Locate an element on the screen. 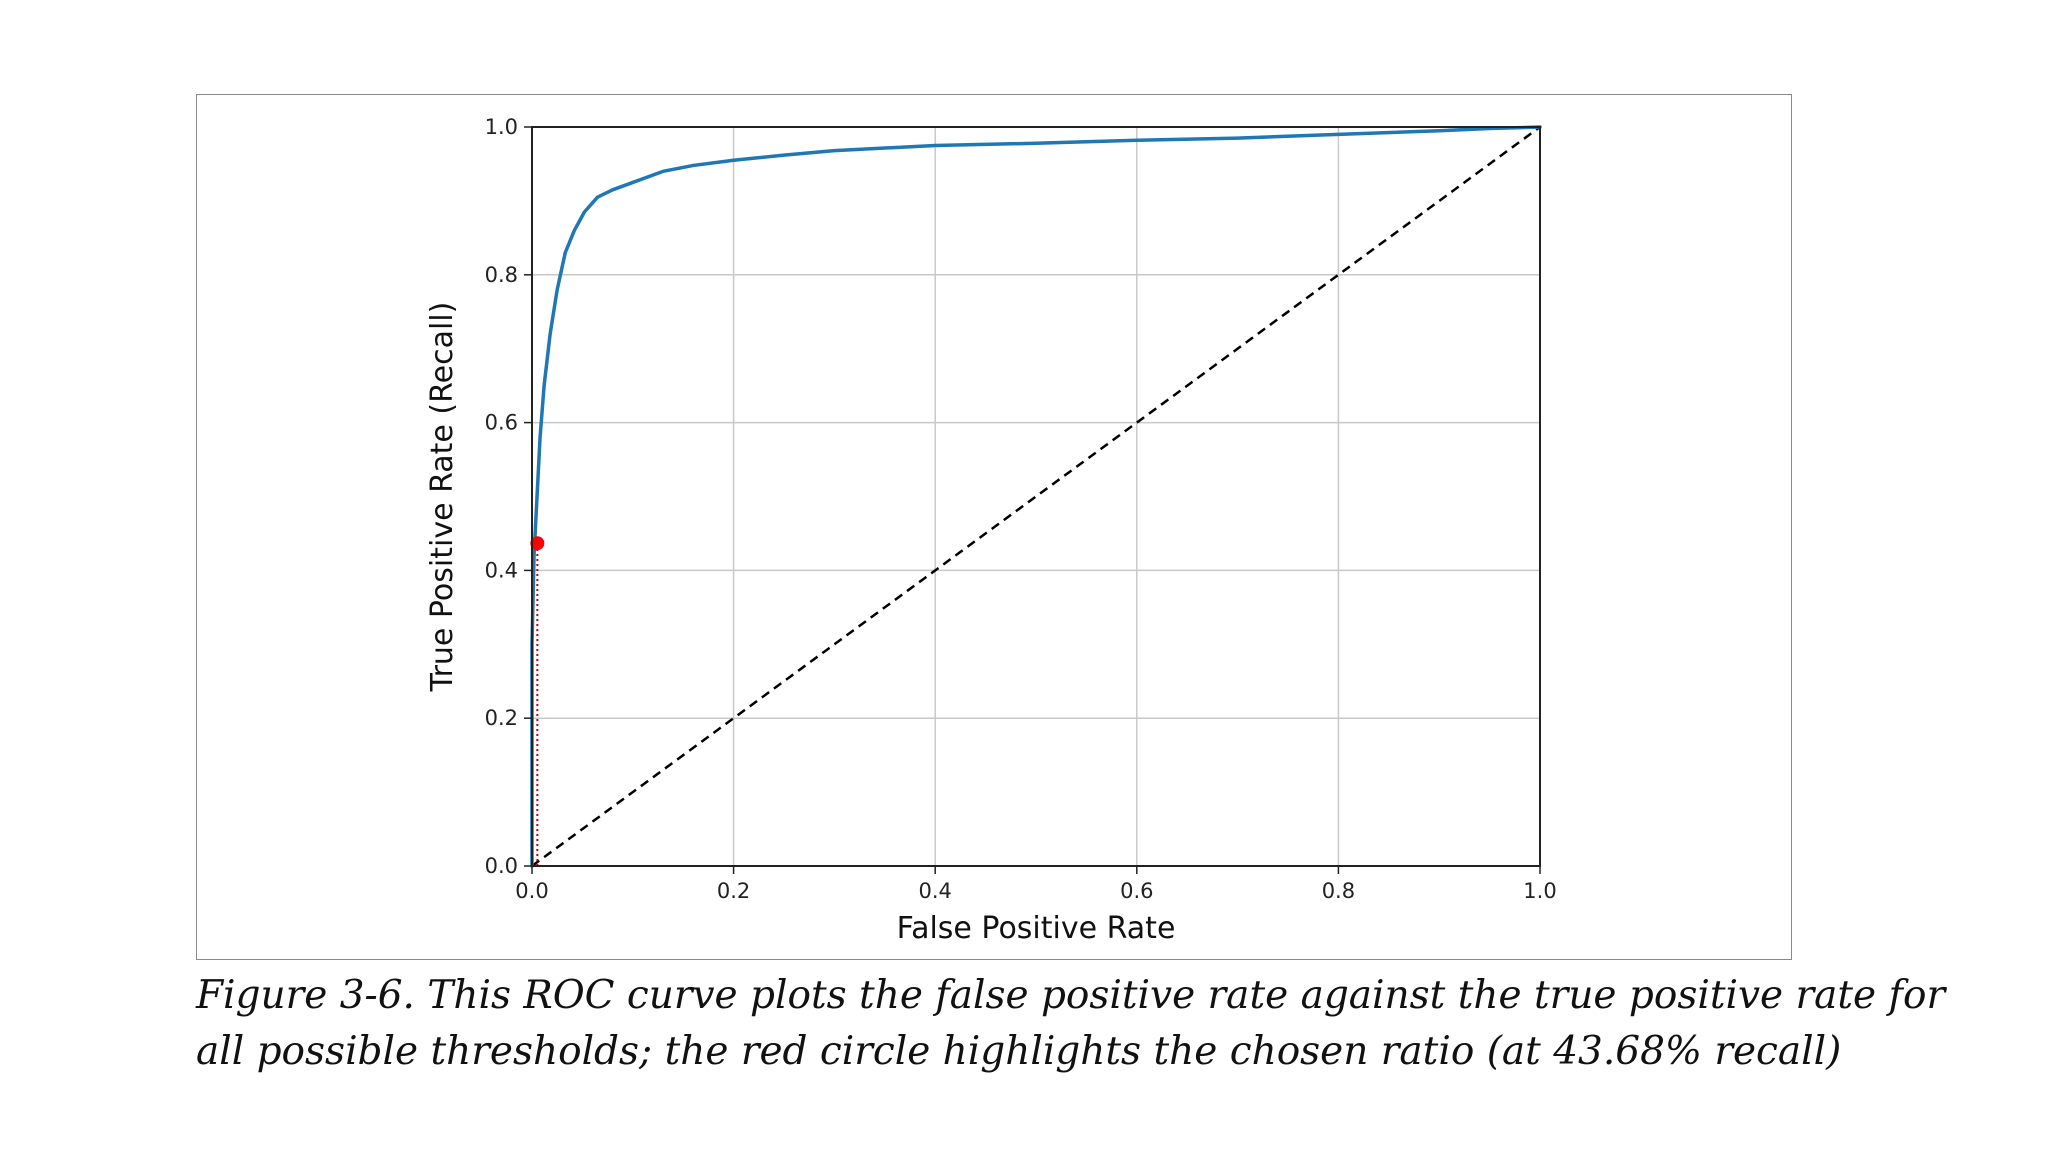  x-tick-label: 0.4 is located at coordinates (934, 891).